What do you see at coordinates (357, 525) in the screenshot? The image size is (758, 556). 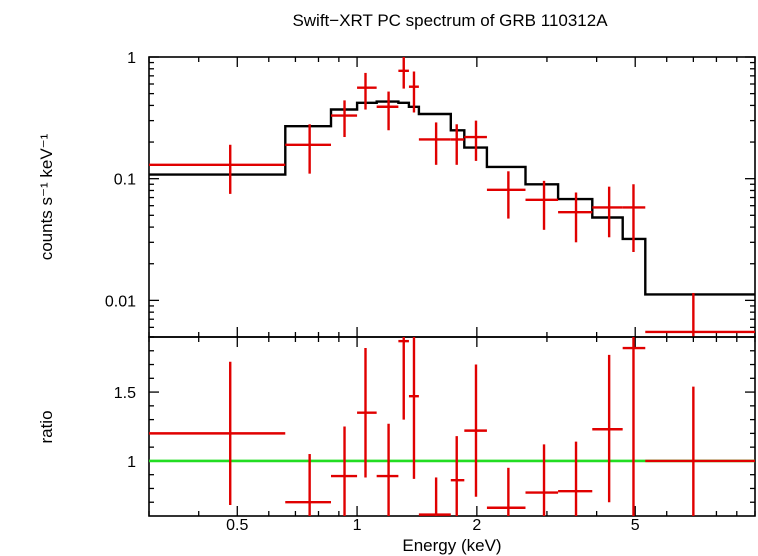 I see `x-tick-label: 1` at bounding box center [357, 525].